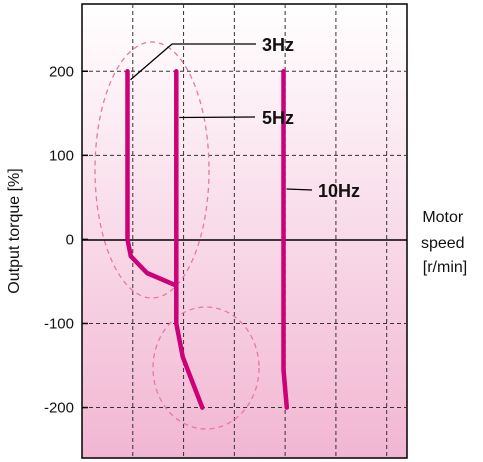 The width and height of the screenshot is (483, 462). I want to click on y-tick-label: 200, so click(61, 71).